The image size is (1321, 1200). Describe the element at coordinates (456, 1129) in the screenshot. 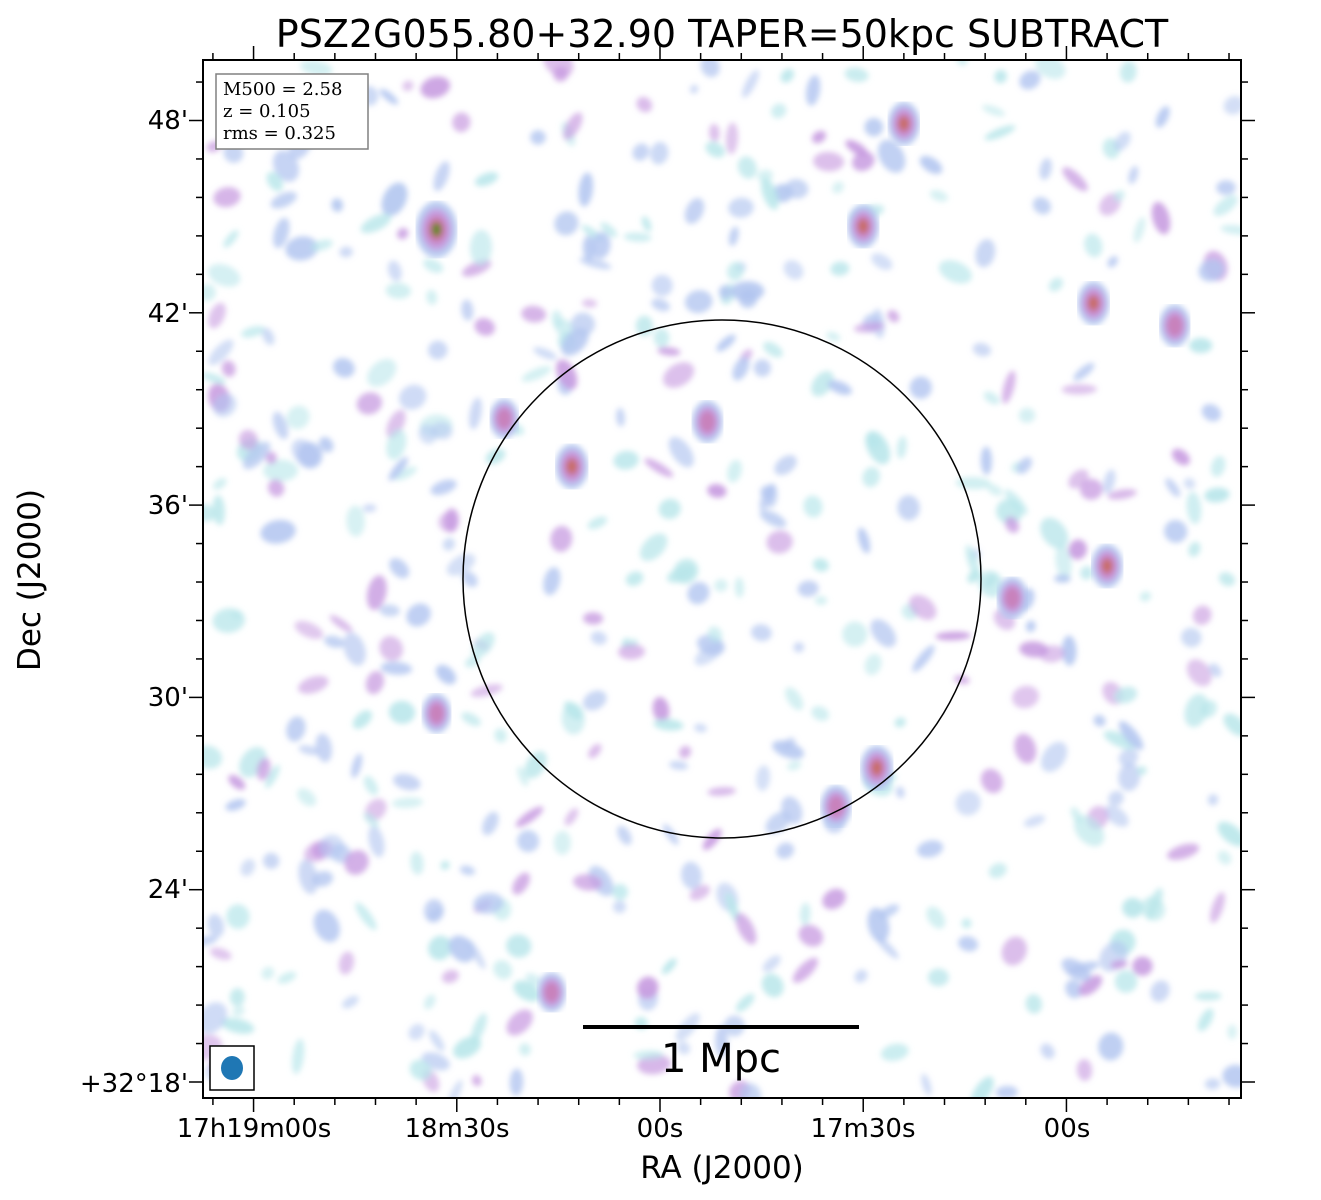

I see `x-tick-label: 18m30s` at that location.